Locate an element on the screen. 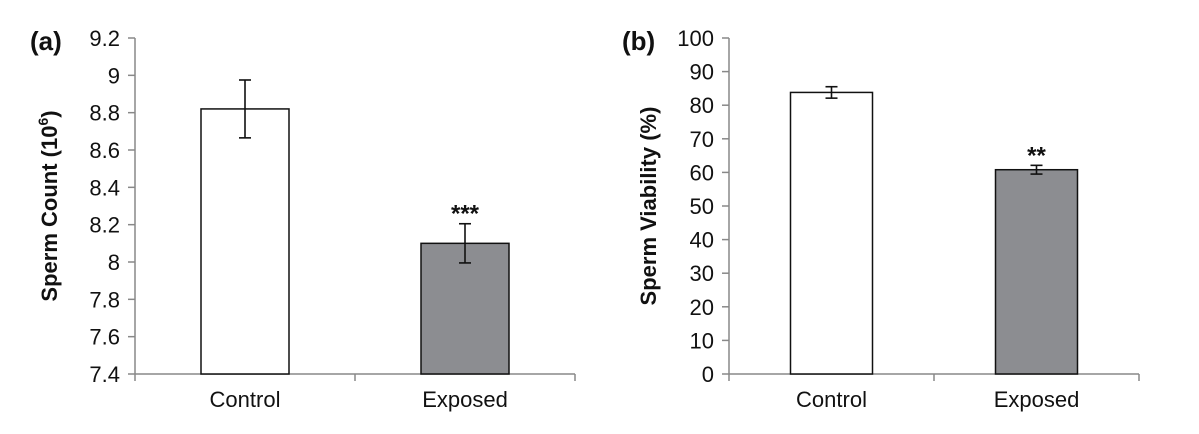  y-tick-label: 100 is located at coordinates (695, 38).